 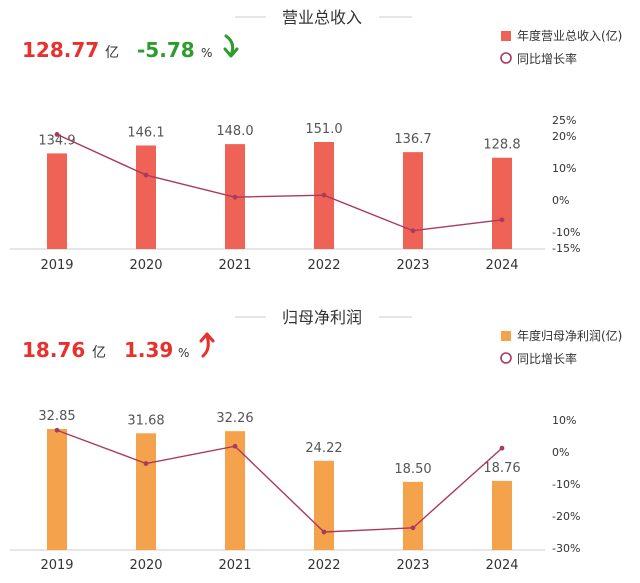 What do you see at coordinates (566, 516) in the screenshot?
I see `y2-tick-label: -20%` at bounding box center [566, 516].